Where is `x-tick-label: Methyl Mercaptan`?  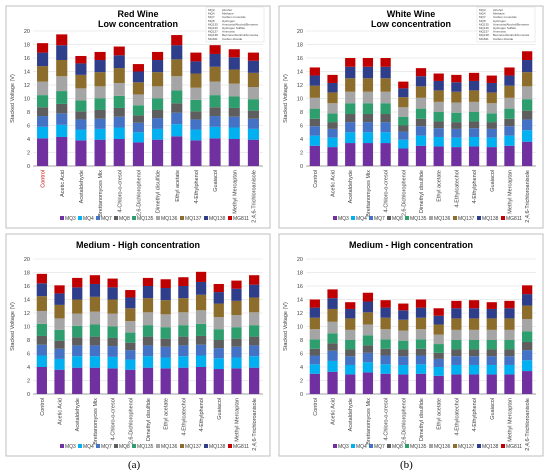
x-tick-label: Methyl Mercaptan is located at coordinates (235, 192).